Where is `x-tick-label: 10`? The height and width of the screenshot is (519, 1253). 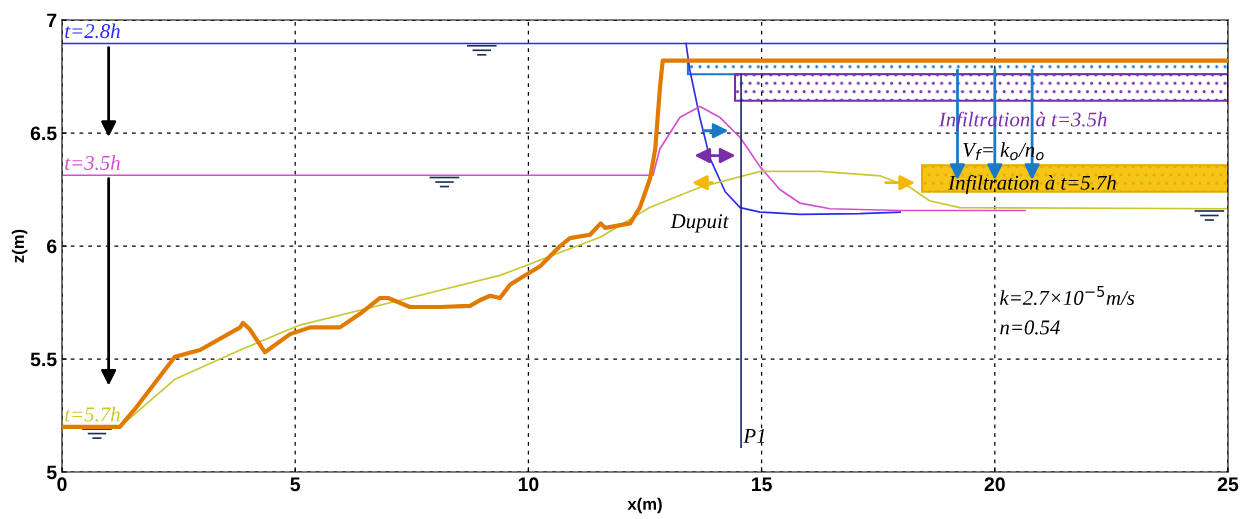
x-tick-label: 10 is located at coordinates (528, 484).